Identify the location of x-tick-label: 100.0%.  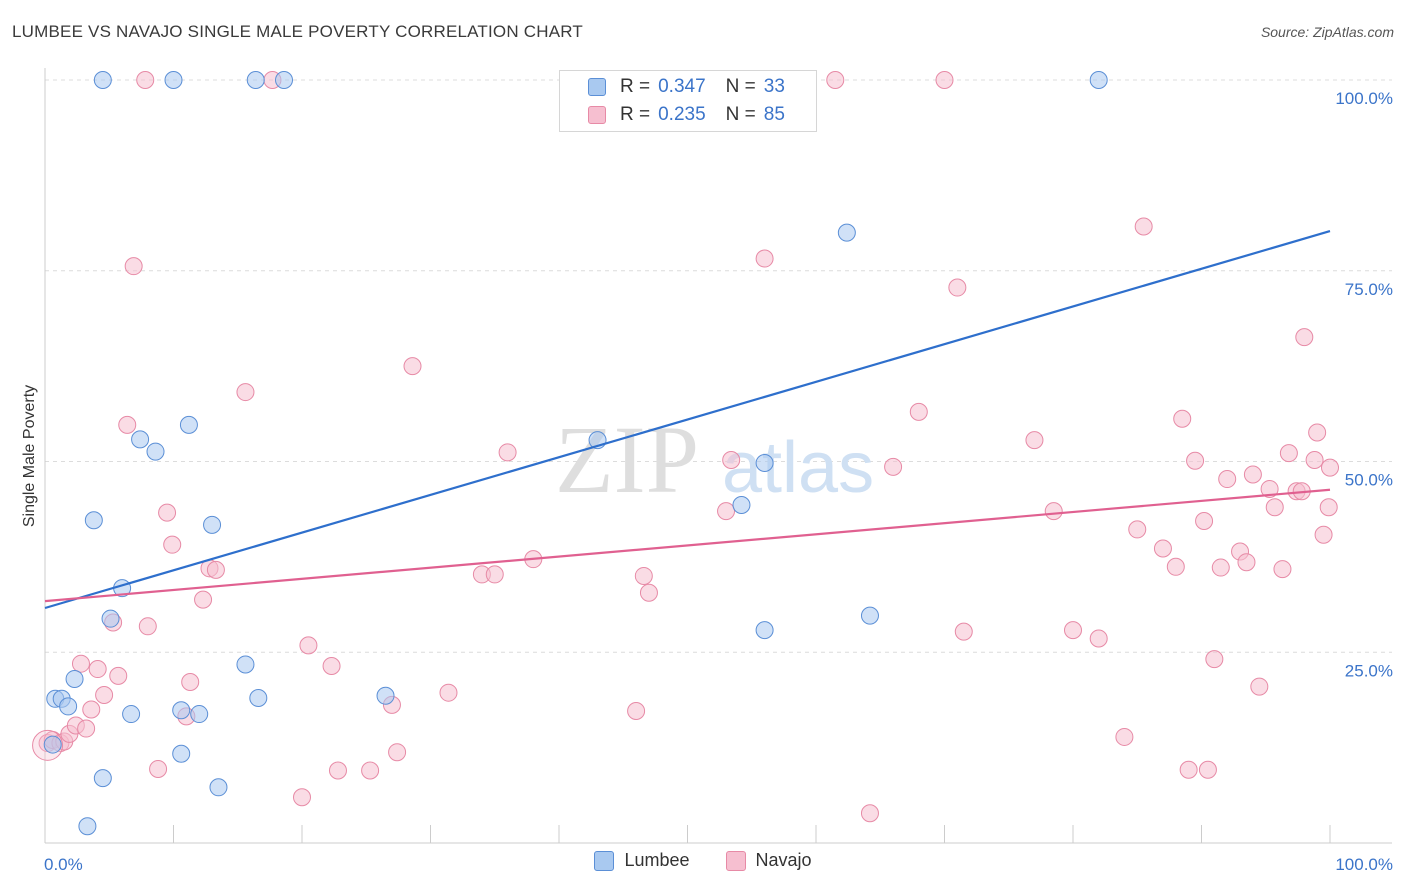
(1364, 864).